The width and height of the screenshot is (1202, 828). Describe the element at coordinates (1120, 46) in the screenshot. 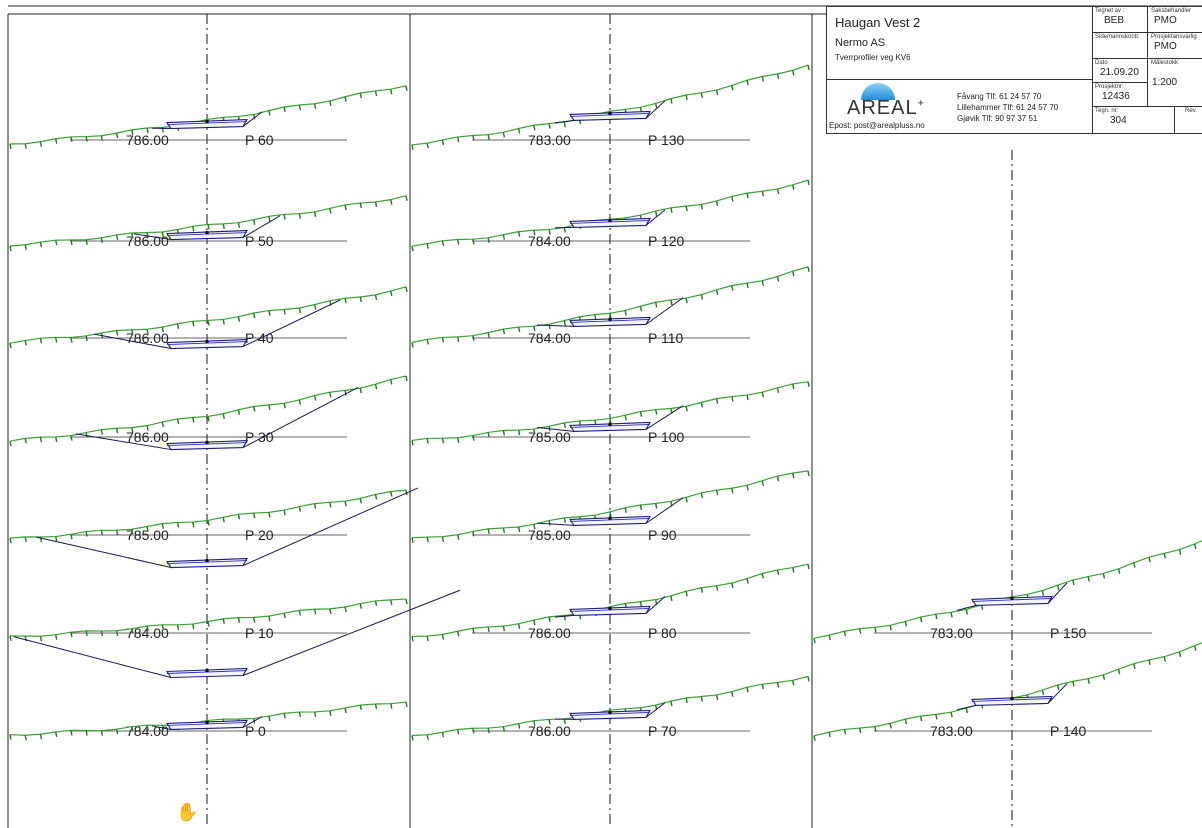

I see `side-check-cell: Sidemannskontr.` at that location.